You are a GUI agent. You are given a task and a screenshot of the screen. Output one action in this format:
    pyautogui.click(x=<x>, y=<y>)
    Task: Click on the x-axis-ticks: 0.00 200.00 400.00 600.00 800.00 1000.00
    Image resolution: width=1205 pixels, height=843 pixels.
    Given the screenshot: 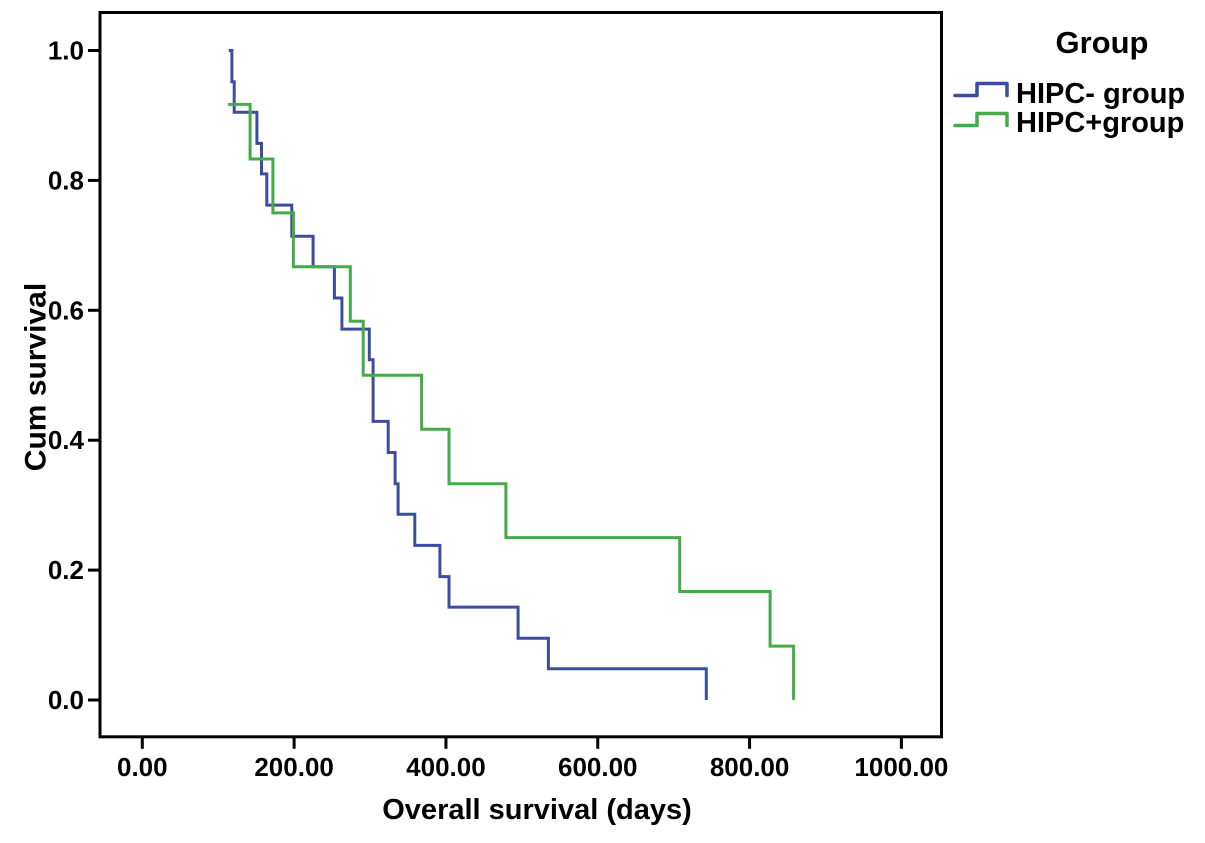 What is the action you would take?
    pyautogui.click(x=532, y=759)
    